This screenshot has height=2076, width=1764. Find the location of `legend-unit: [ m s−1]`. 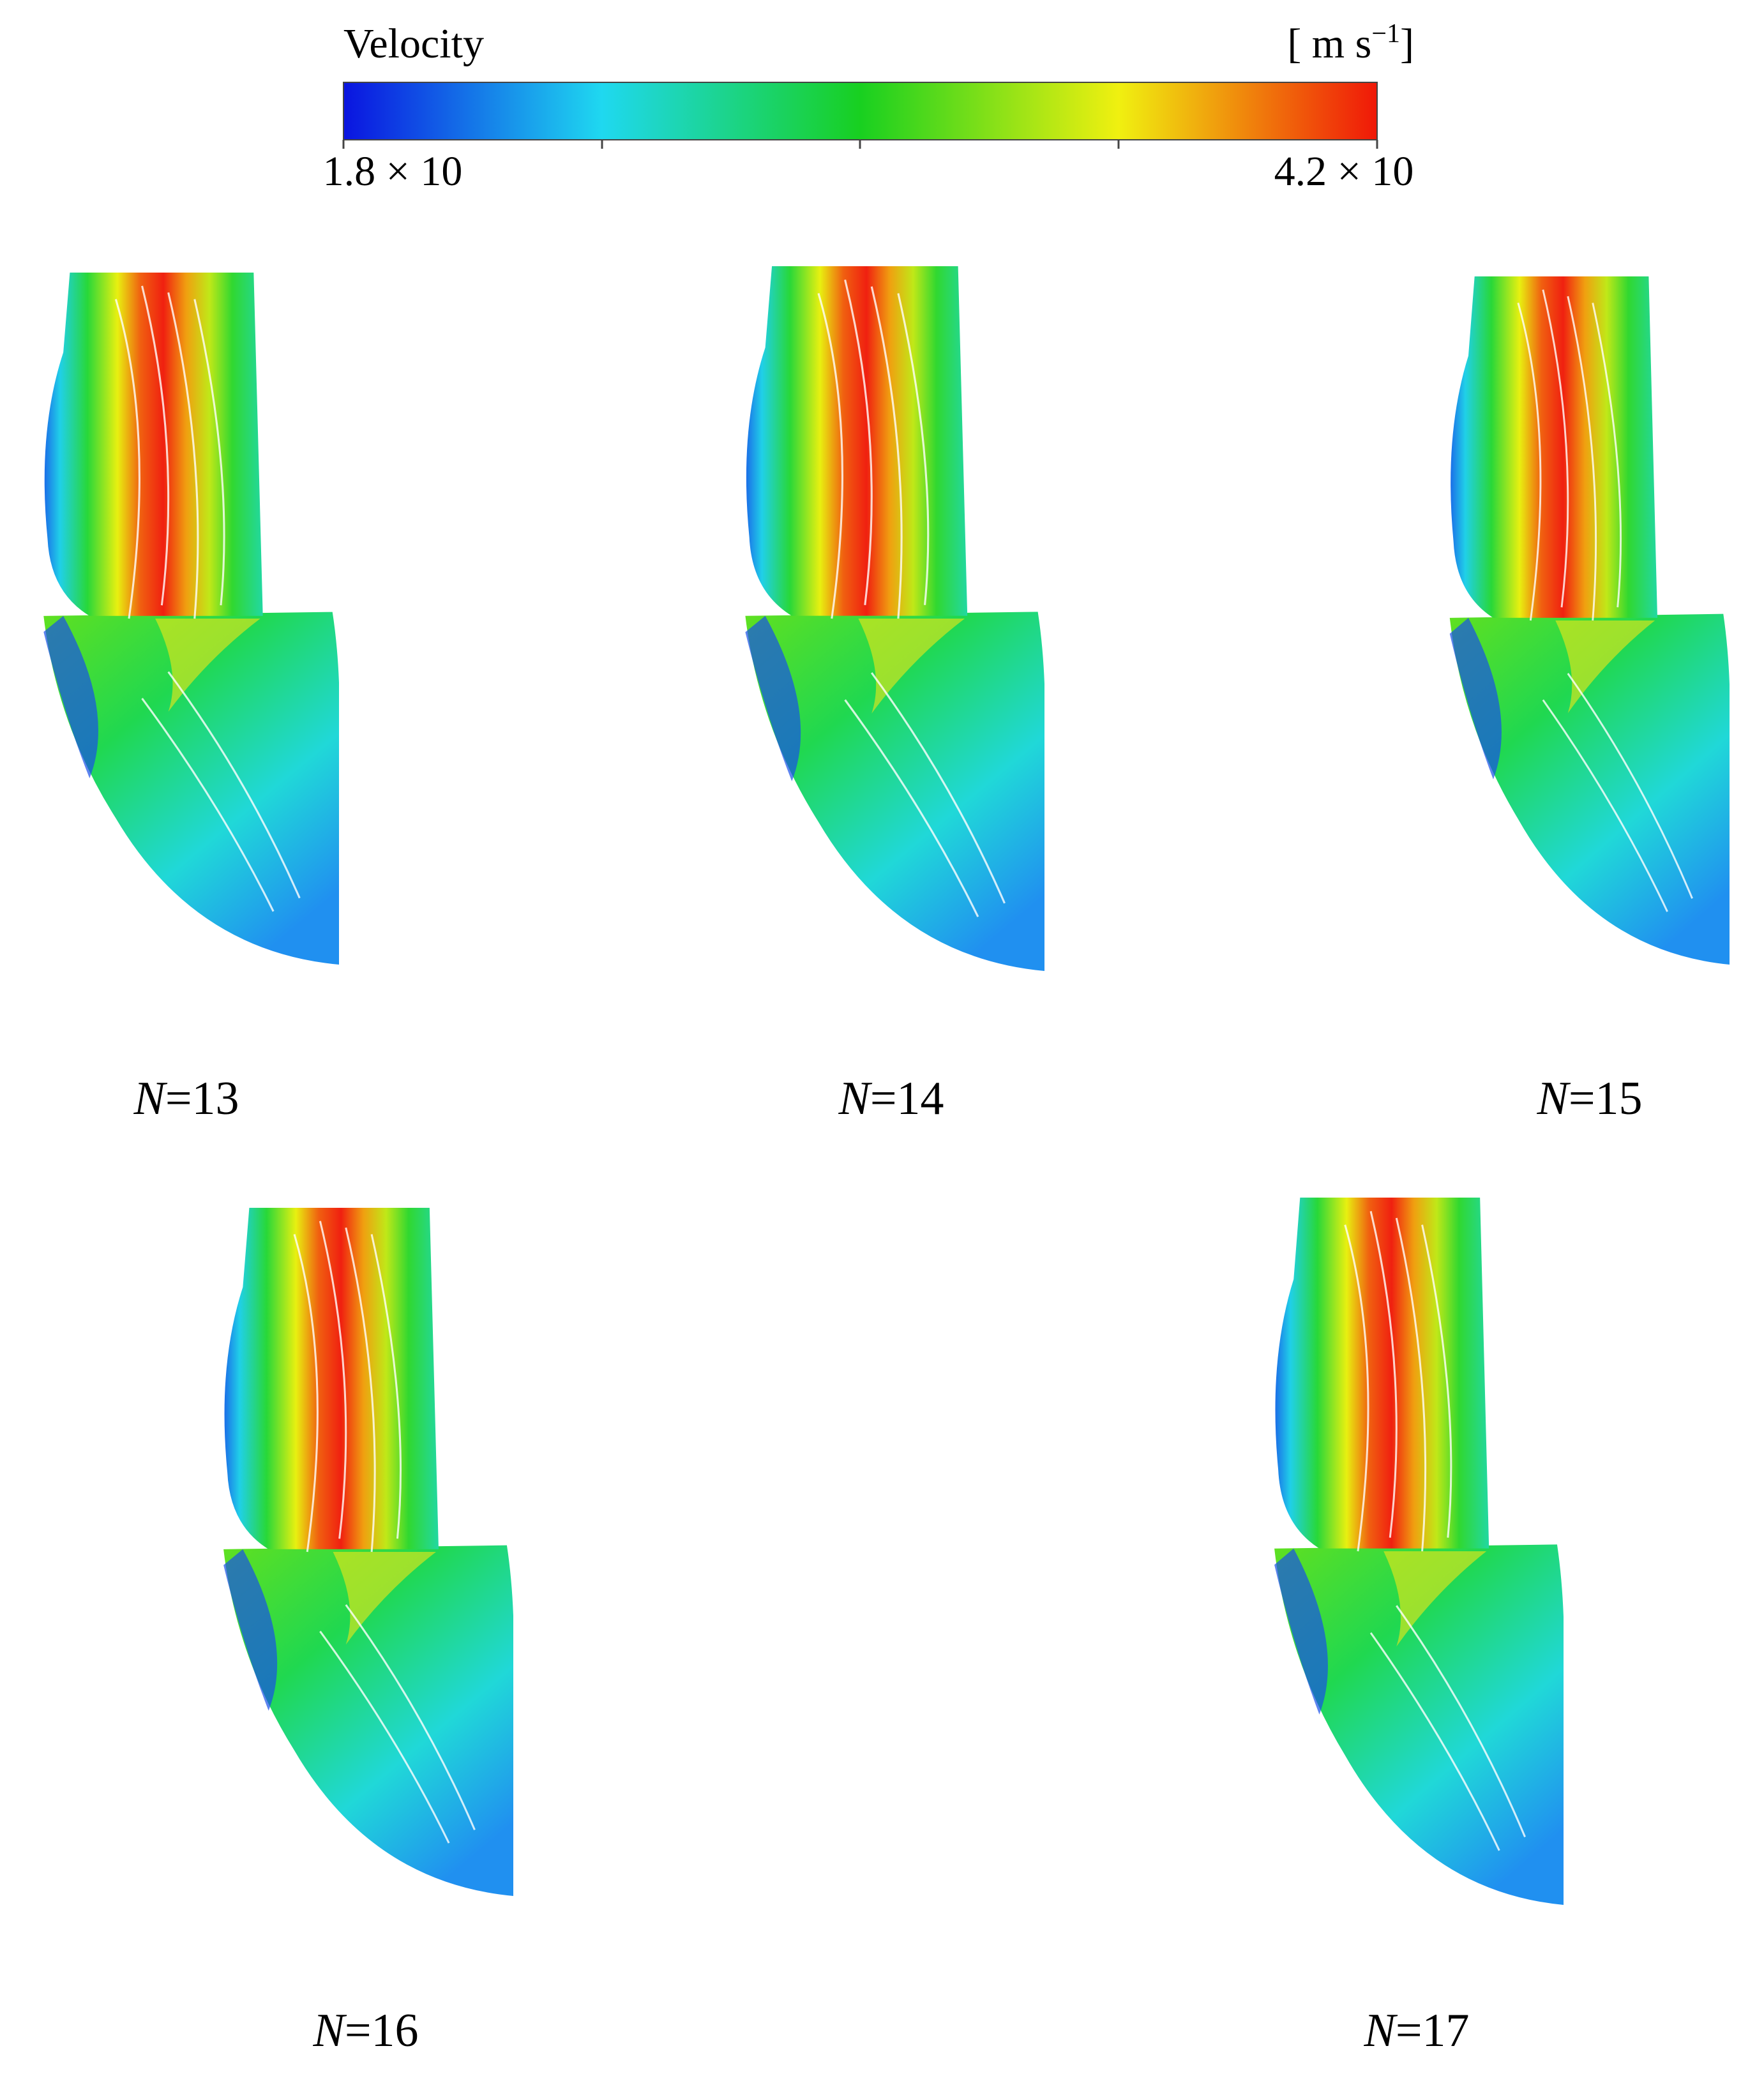

legend-unit: [ m s−1] is located at coordinates (1350, 43).